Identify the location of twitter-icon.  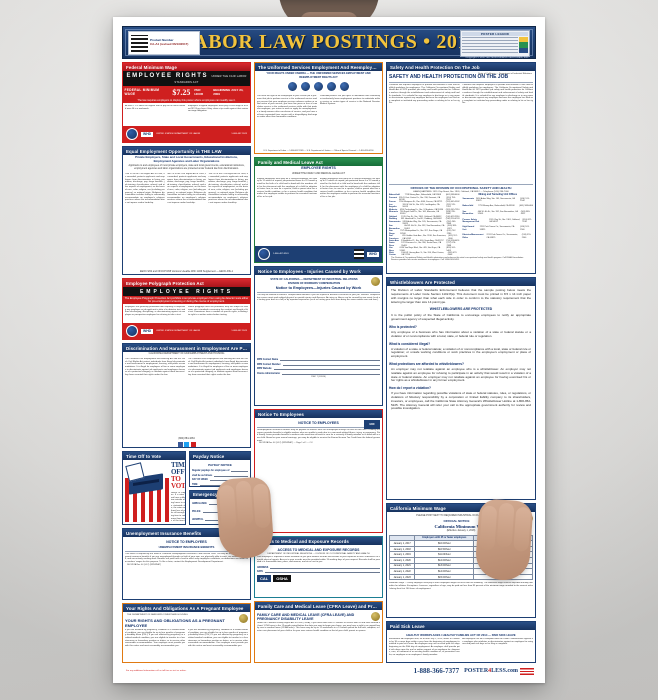
(186, 444).